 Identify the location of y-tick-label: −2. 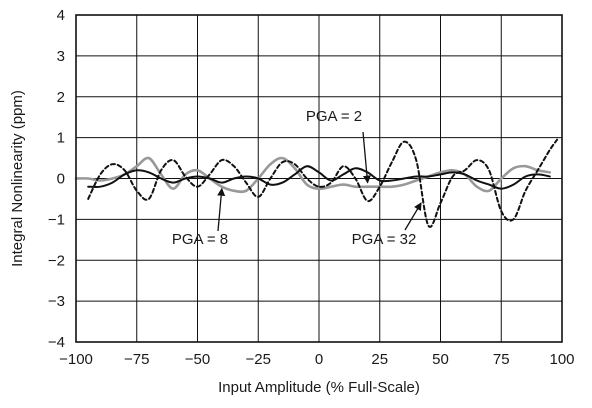
(56, 260).